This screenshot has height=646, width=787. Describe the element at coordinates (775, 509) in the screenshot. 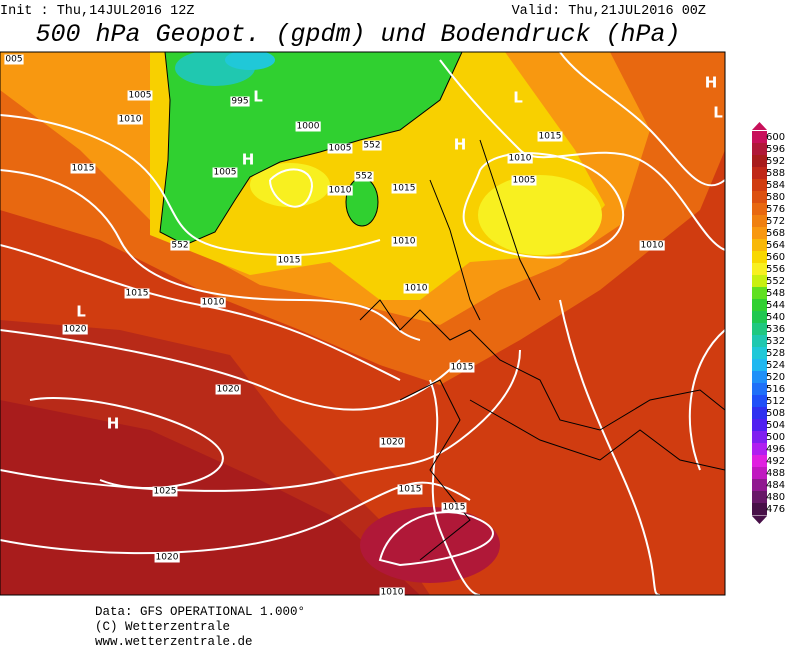

I see `scale-label: 476` at that location.